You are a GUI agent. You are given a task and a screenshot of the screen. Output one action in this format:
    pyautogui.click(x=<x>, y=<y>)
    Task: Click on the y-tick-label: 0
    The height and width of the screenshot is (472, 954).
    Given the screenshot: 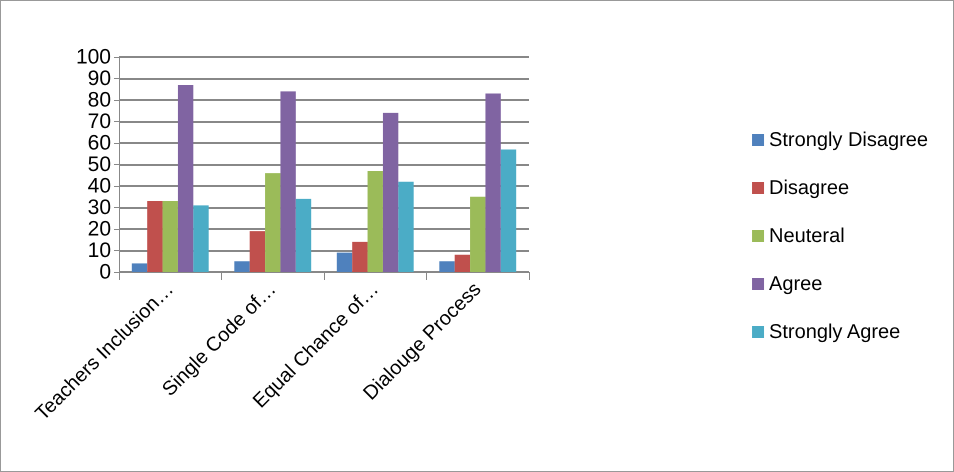 What is the action you would take?
    pyautogui.click(x=105, y=272)
    